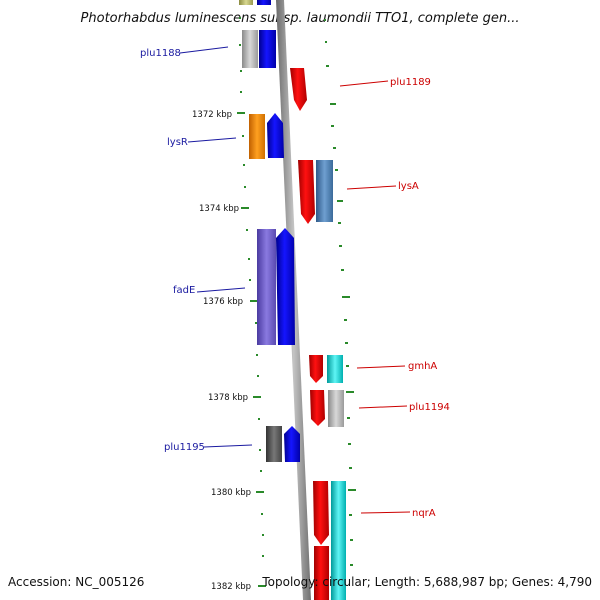  What do you see at coordinates (321, 513) in the screenshot?
I see `nqrA-red-feature` at bounding box center [321, 513].